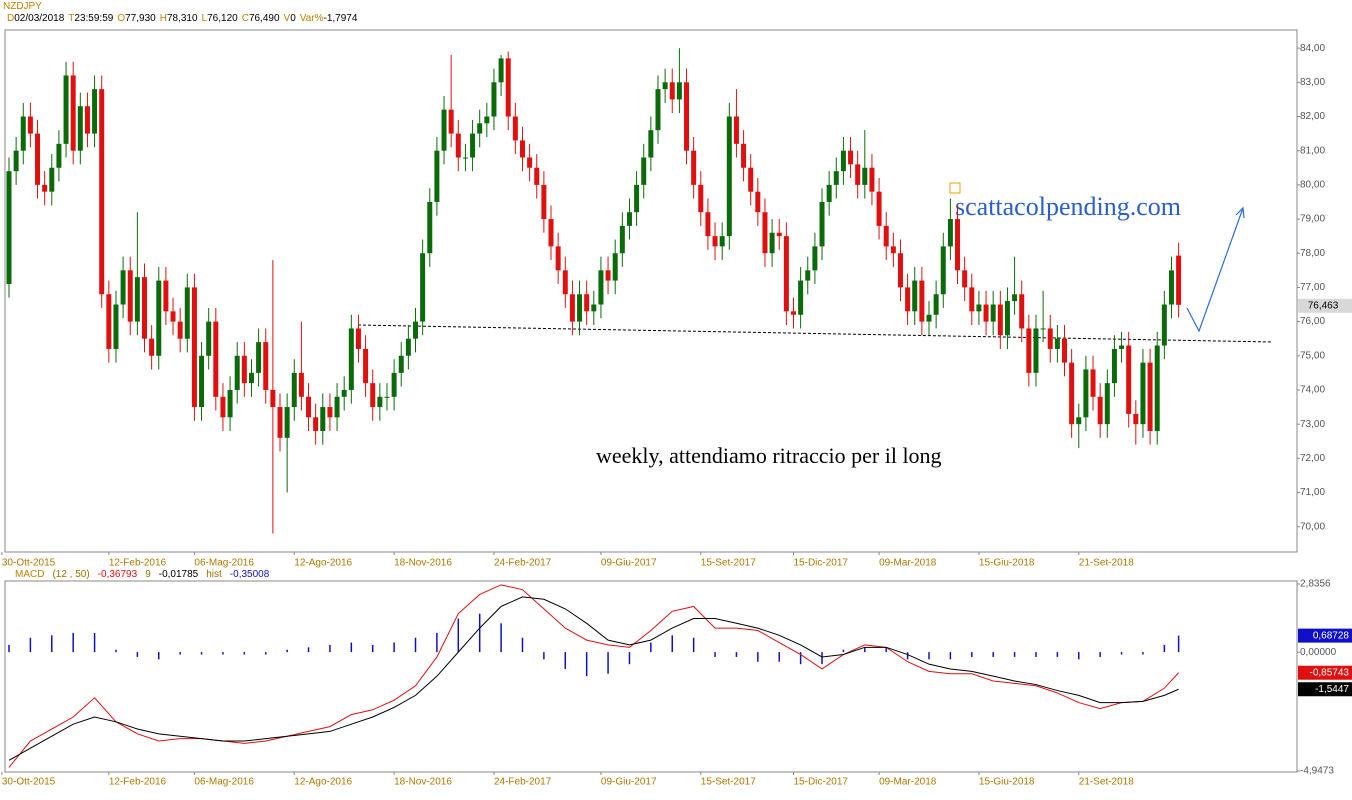 This screenshot has height=800, width=1352. Describe the element at coordinates (1323, 305) in the screenshot. I see `price-marker-label: 76,463` at that location.